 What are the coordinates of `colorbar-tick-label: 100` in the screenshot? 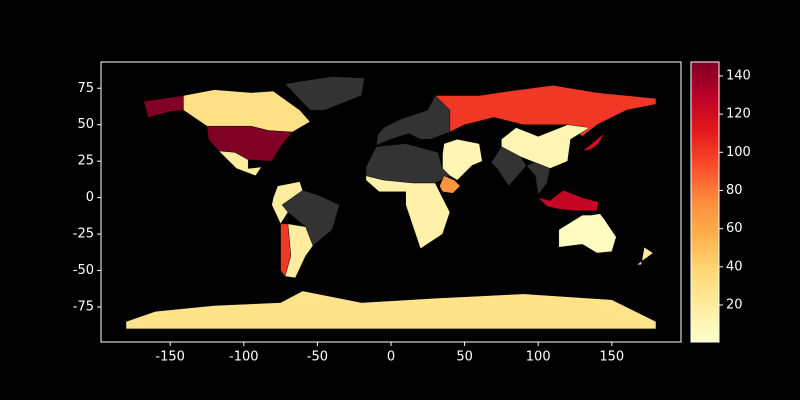 It's located at (738, 152).